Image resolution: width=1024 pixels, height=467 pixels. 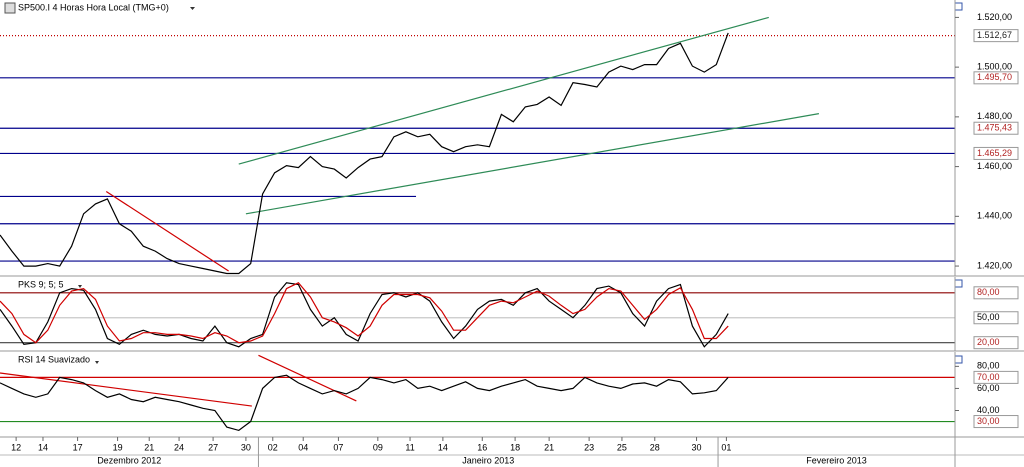 I want to click on x-tick-label: 07, so click(x=338, y=447).